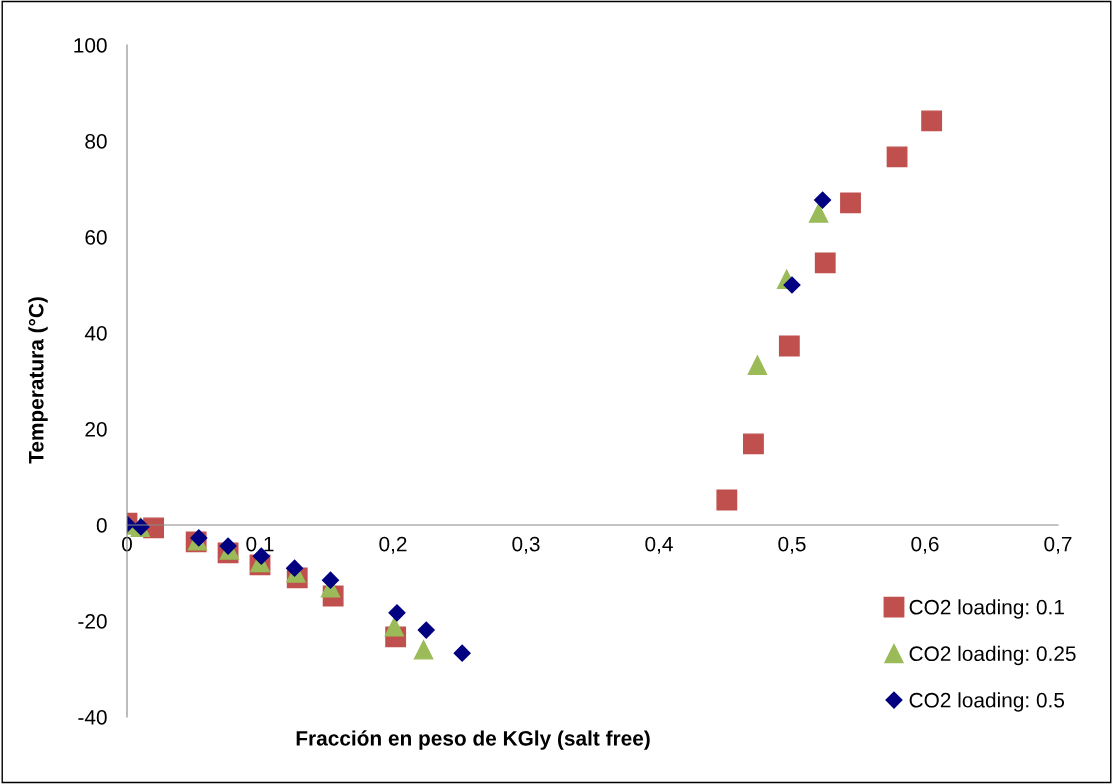  Describe the element at coordinates (101, 525) in the screenshot. I see `y-tick-label: 0` at that location.